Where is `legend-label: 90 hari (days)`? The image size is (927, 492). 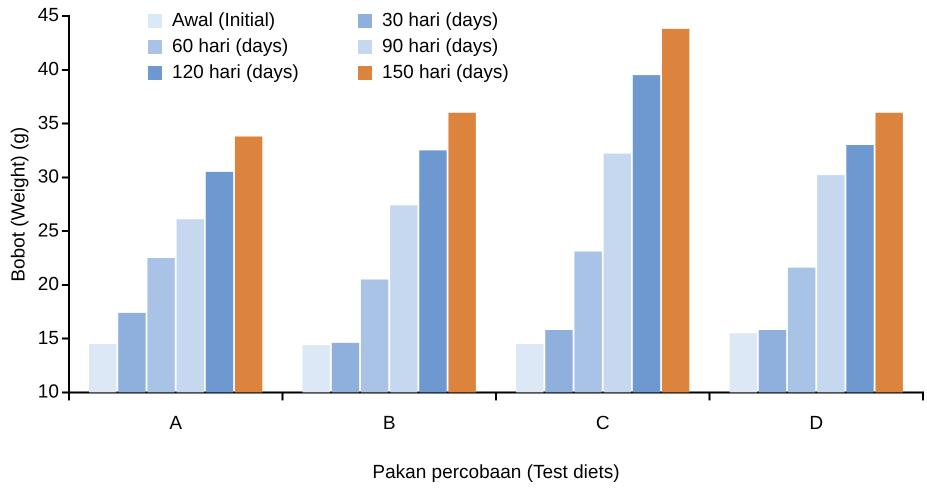
legend-label: 90 hari (days) is located at coordinates (440, 47).